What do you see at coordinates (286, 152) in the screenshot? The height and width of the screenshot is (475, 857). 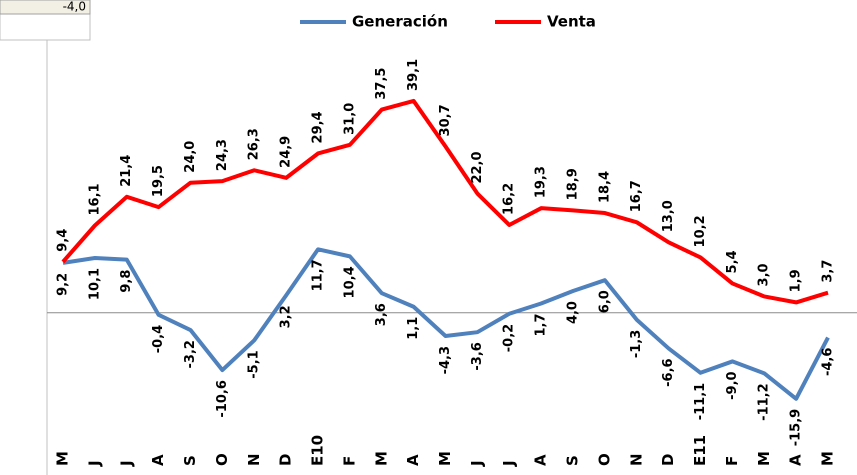 I see `data-label: 24,9` at bounding box center [286, 152].